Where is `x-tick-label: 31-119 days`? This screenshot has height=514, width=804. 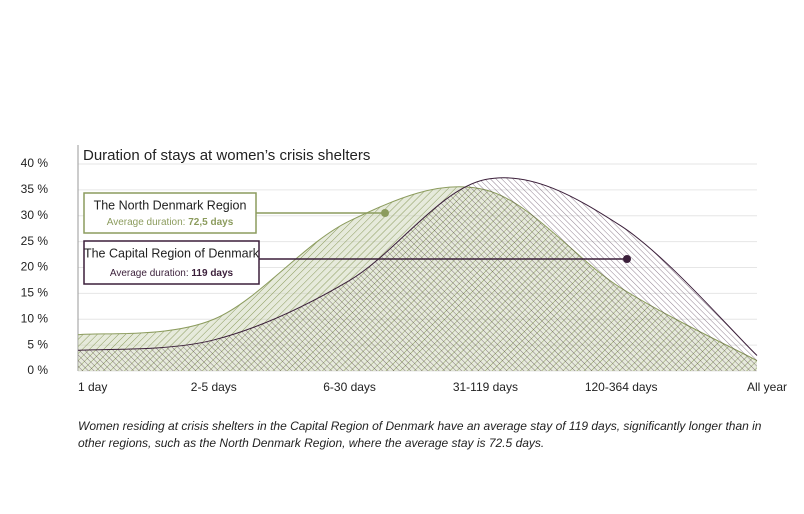 x-tick-label: 31-119 days is located at coordinates (485, 387).